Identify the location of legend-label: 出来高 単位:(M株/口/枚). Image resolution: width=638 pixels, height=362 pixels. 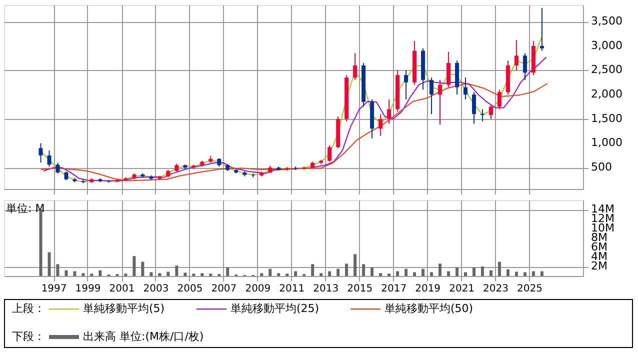
(143, 336).